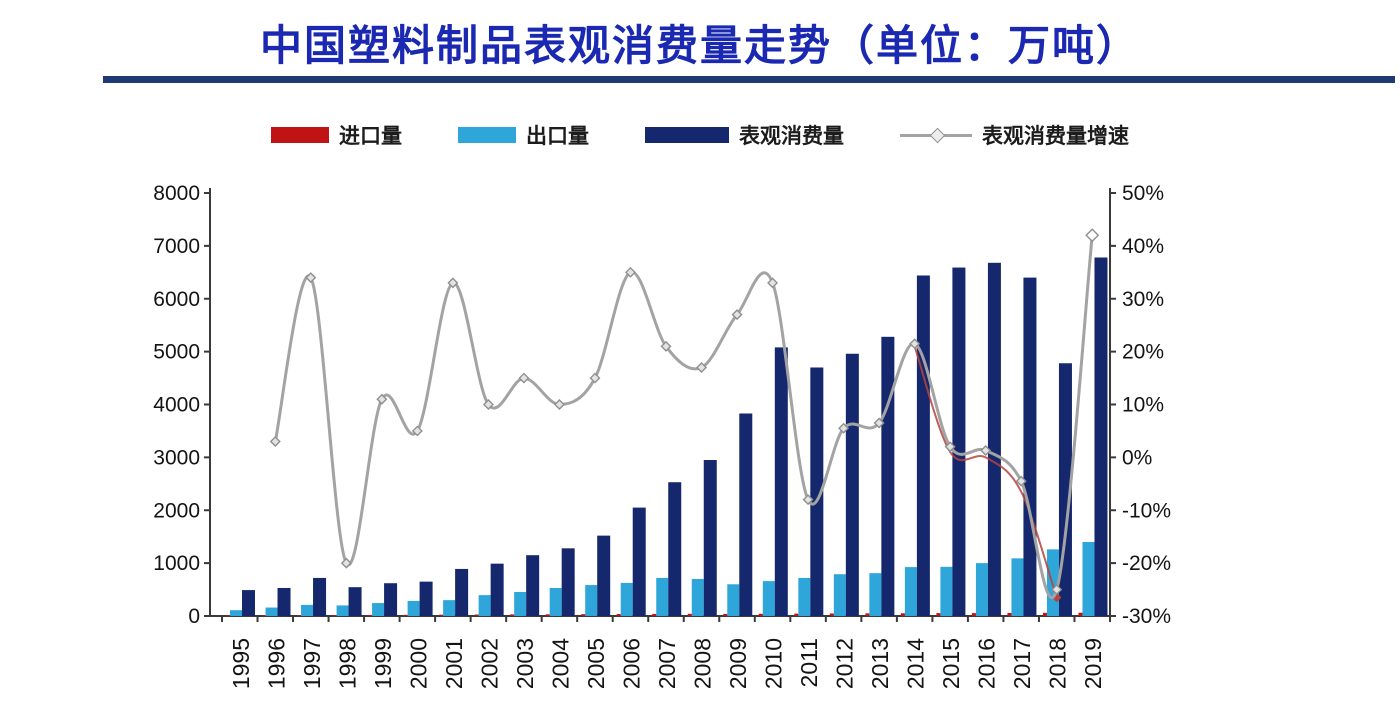 This screenshot has width=1400, height=702. I want to click on bar-consumption-2017, so click(1030, 446).